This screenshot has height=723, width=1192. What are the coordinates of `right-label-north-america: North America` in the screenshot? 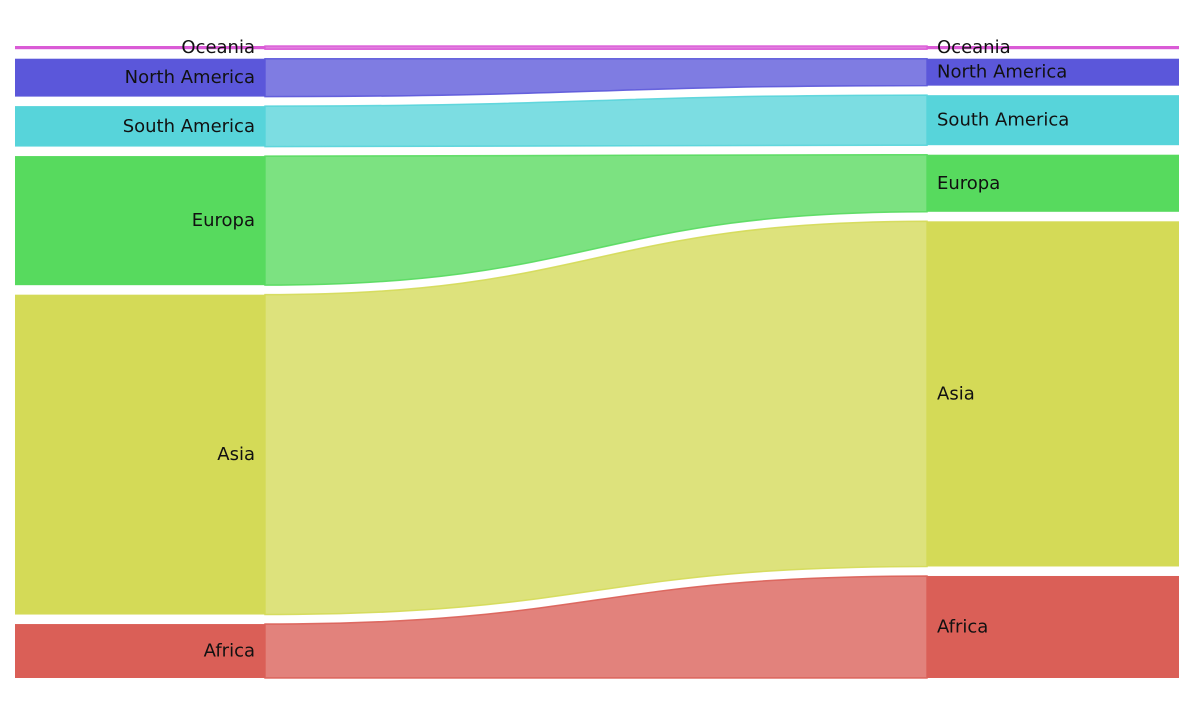 It's located at (1002, 72).